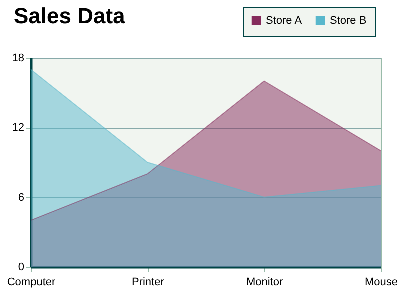 This screenshot has width=404, height=296. What do you see at coordinates (148, 282) in the screenshot?
I see `x-tick-label: Printer` at bounding box center [148, 282].